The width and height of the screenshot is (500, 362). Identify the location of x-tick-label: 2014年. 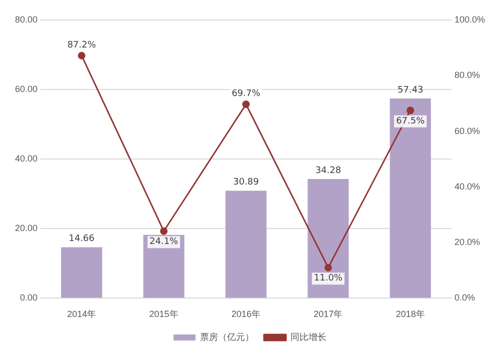
(81, 314).